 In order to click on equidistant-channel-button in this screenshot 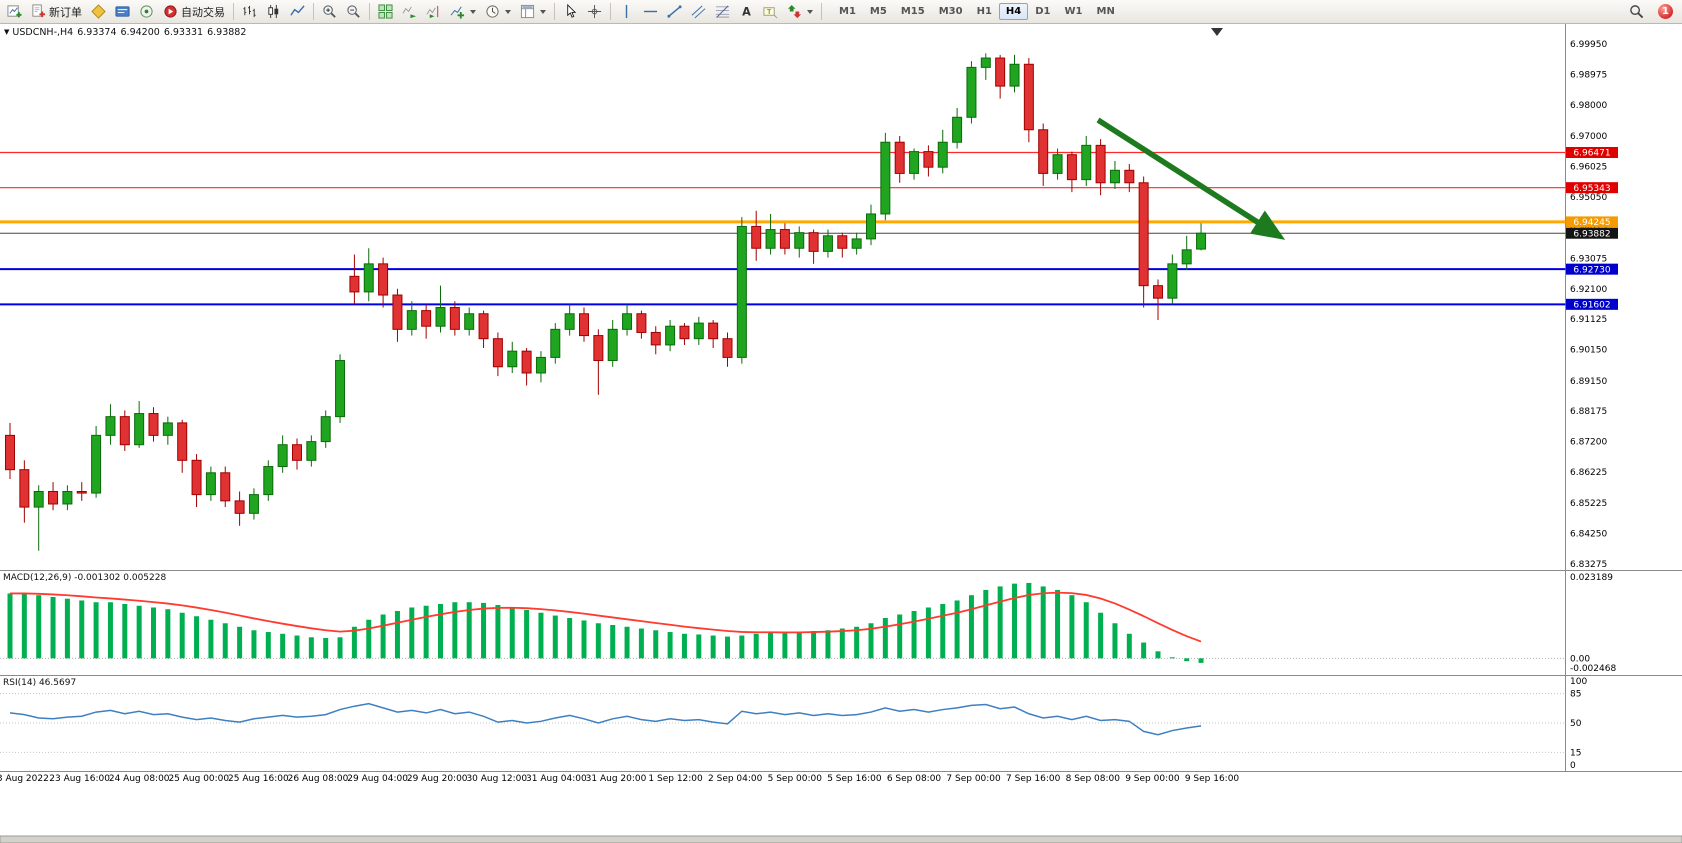, I will do `click(698, 12)`.